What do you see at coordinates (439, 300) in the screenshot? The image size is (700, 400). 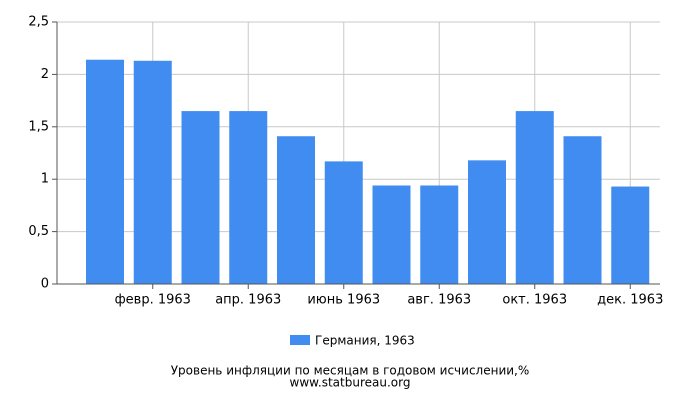 I see `x-tick-label: авг. 1963` at bounding box center [439, 300].